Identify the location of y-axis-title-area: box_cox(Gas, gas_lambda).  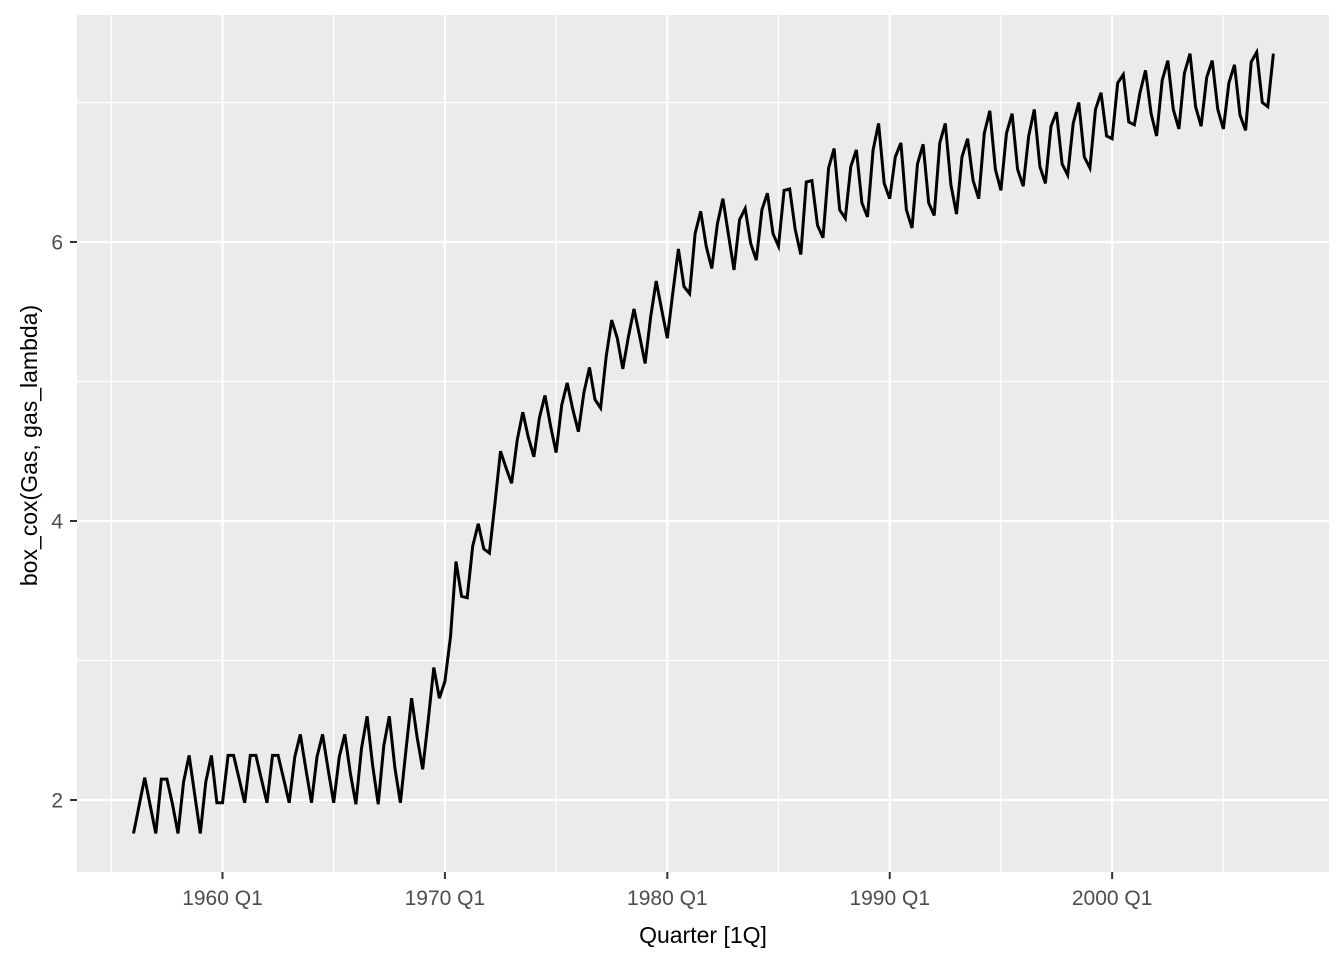
(30, 445).